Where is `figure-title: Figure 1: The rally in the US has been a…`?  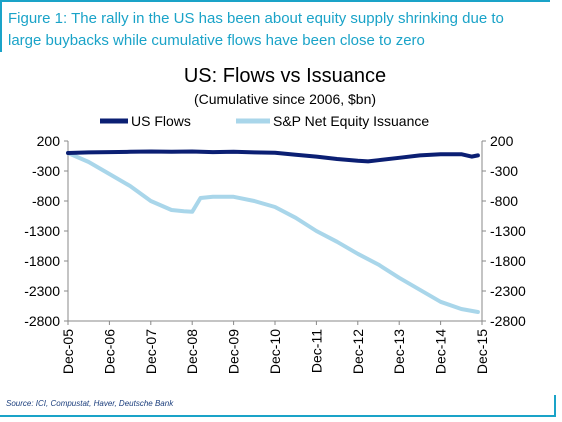 figure-title: Figure 1: The rally in the US has been a… is located at coordinates (275, 26).